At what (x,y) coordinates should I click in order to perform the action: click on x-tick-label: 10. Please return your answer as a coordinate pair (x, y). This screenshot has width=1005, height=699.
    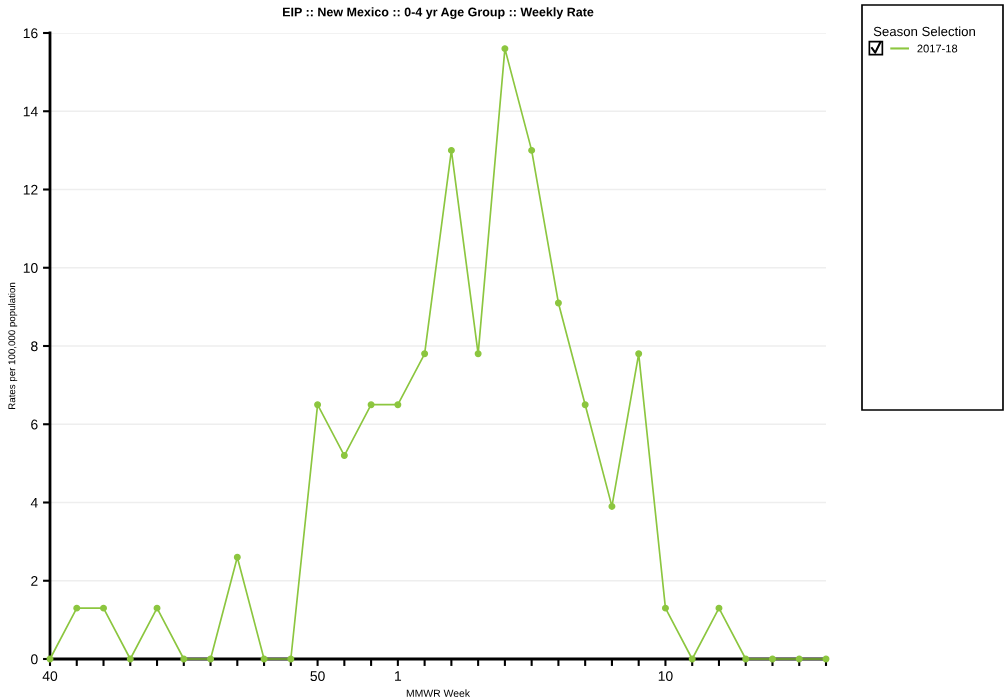
    Looking at the image, I should click on (665, 676).